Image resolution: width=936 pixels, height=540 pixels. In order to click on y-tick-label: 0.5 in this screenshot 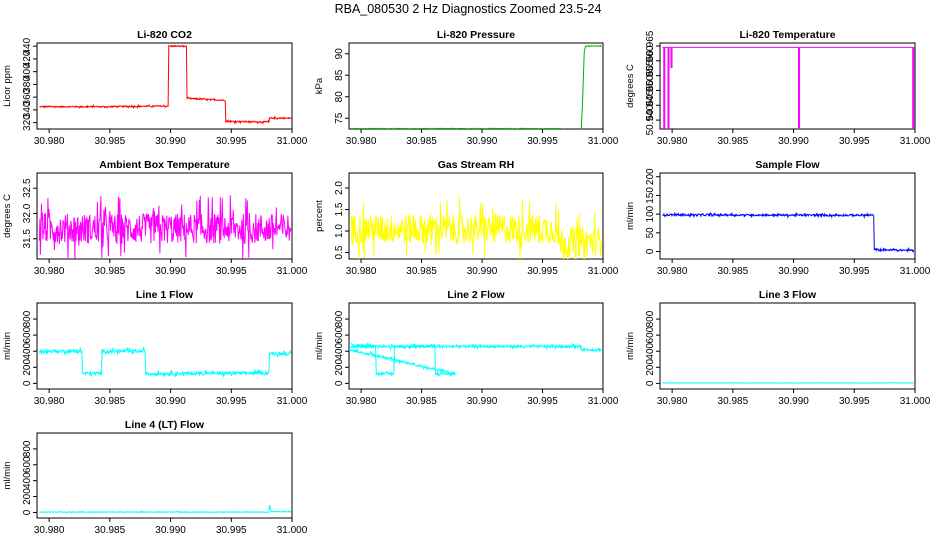, I will do `click(339, 252)`.